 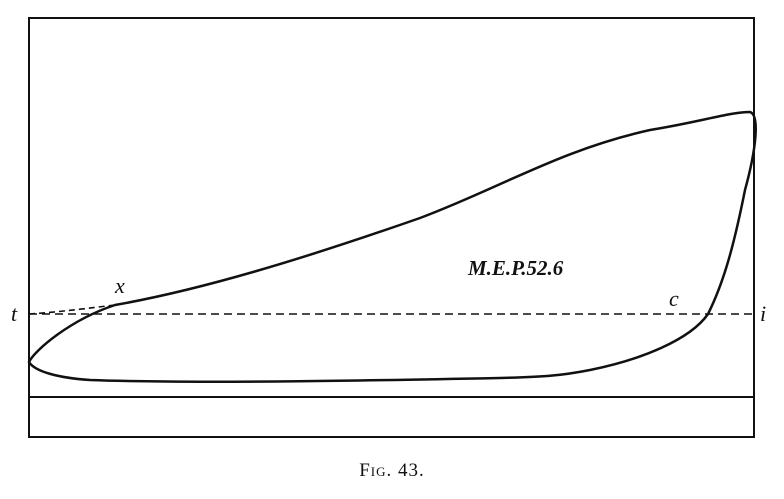 What do you see at coordinates (763, 313) in the screenshot?
I see `point-label: i` at bounding box center [763, 313].